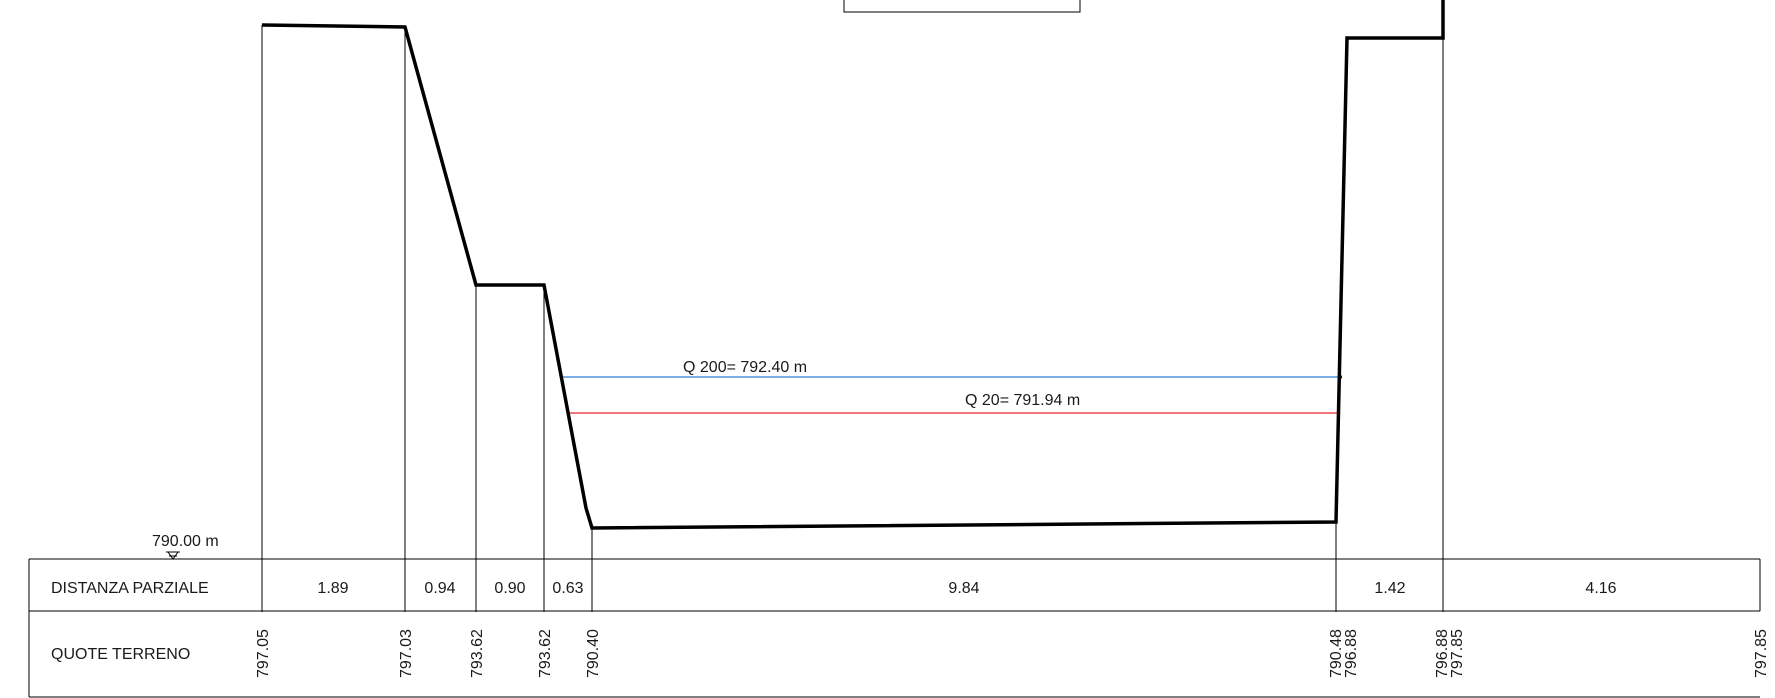  I want to click on elevation-cell: 790.48, so click(1336, 653).